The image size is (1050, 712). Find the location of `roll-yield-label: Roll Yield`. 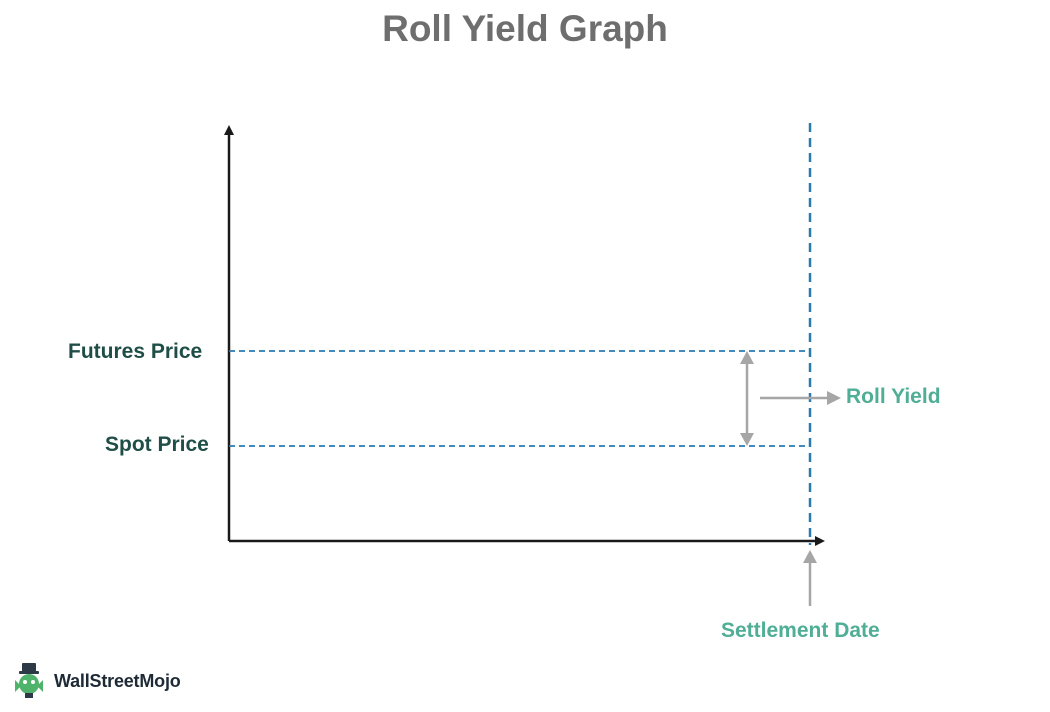

roll-yield-label: Roll Yield is located at coordinates (893, 396).